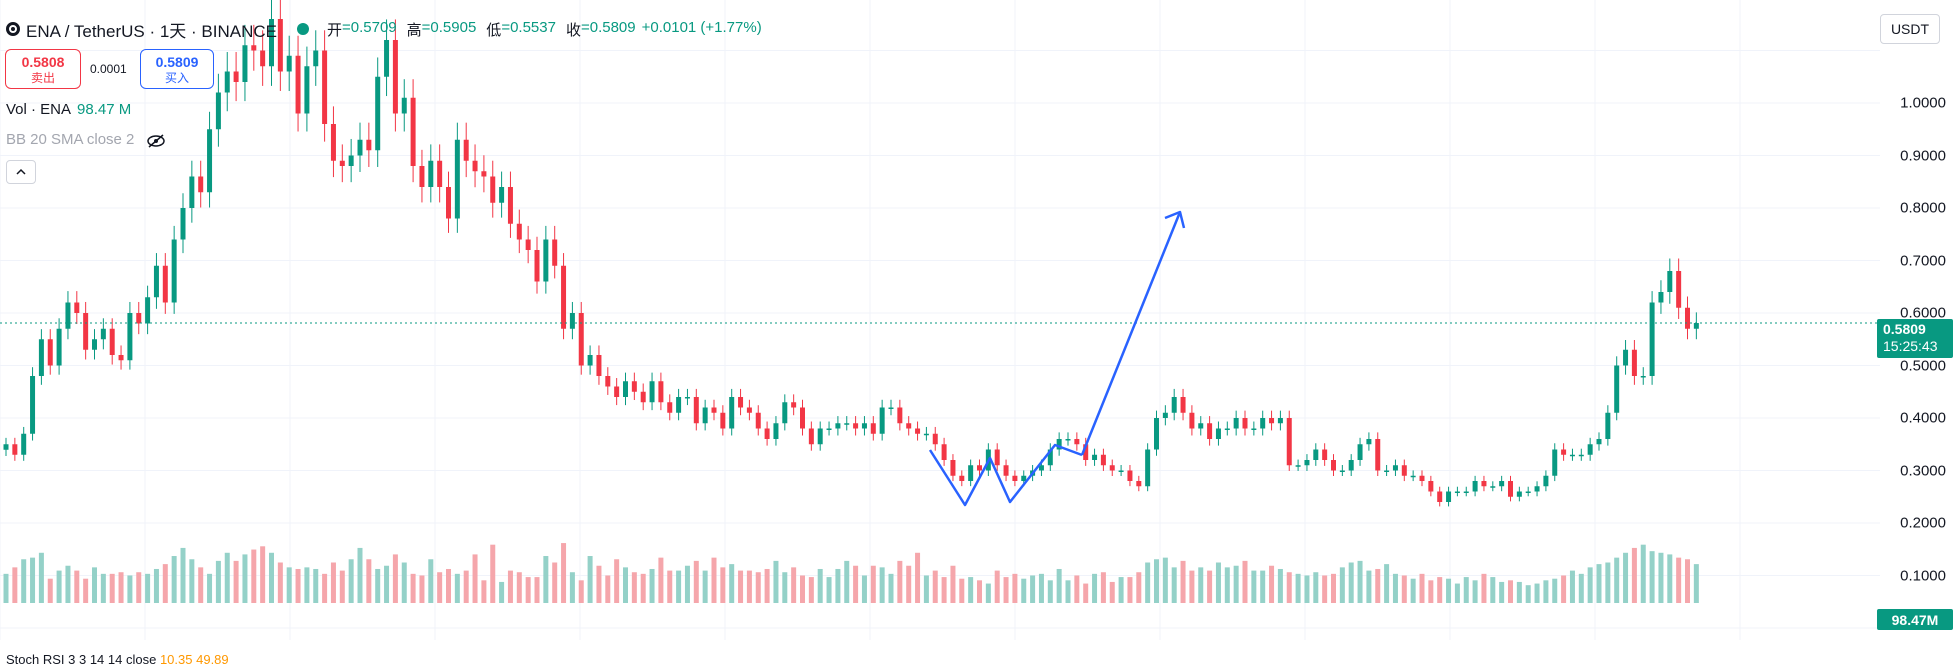 The image size is (1956, 667). I want to click on ena-logo-icon, so click(13, 29).